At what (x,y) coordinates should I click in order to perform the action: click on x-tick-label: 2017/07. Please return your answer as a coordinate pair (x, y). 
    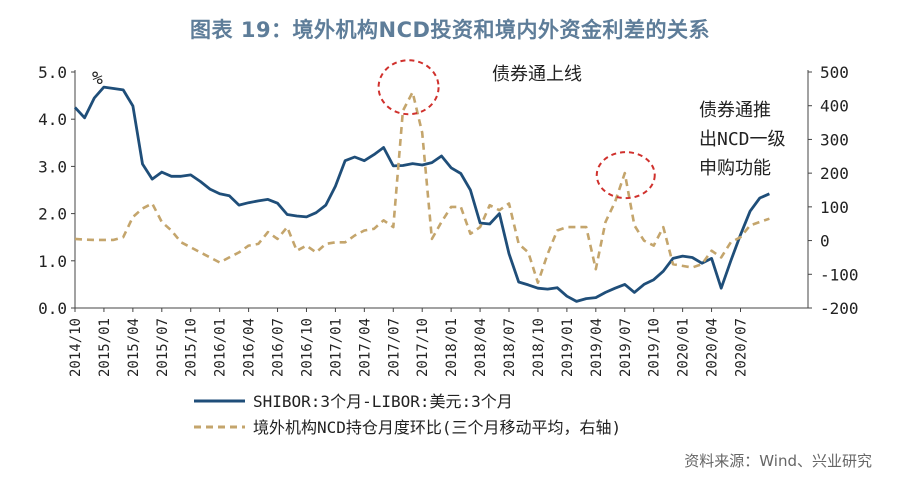
    Looking at the image, I should click on (394, 347).